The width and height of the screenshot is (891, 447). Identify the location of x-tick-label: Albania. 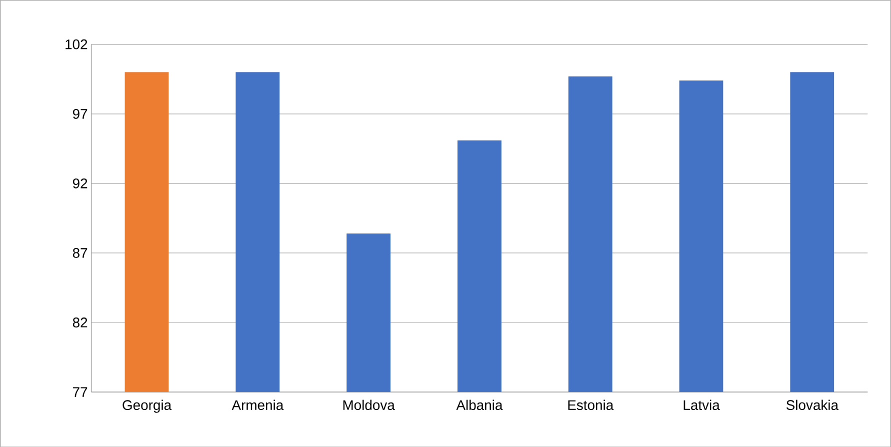
(479, 405).